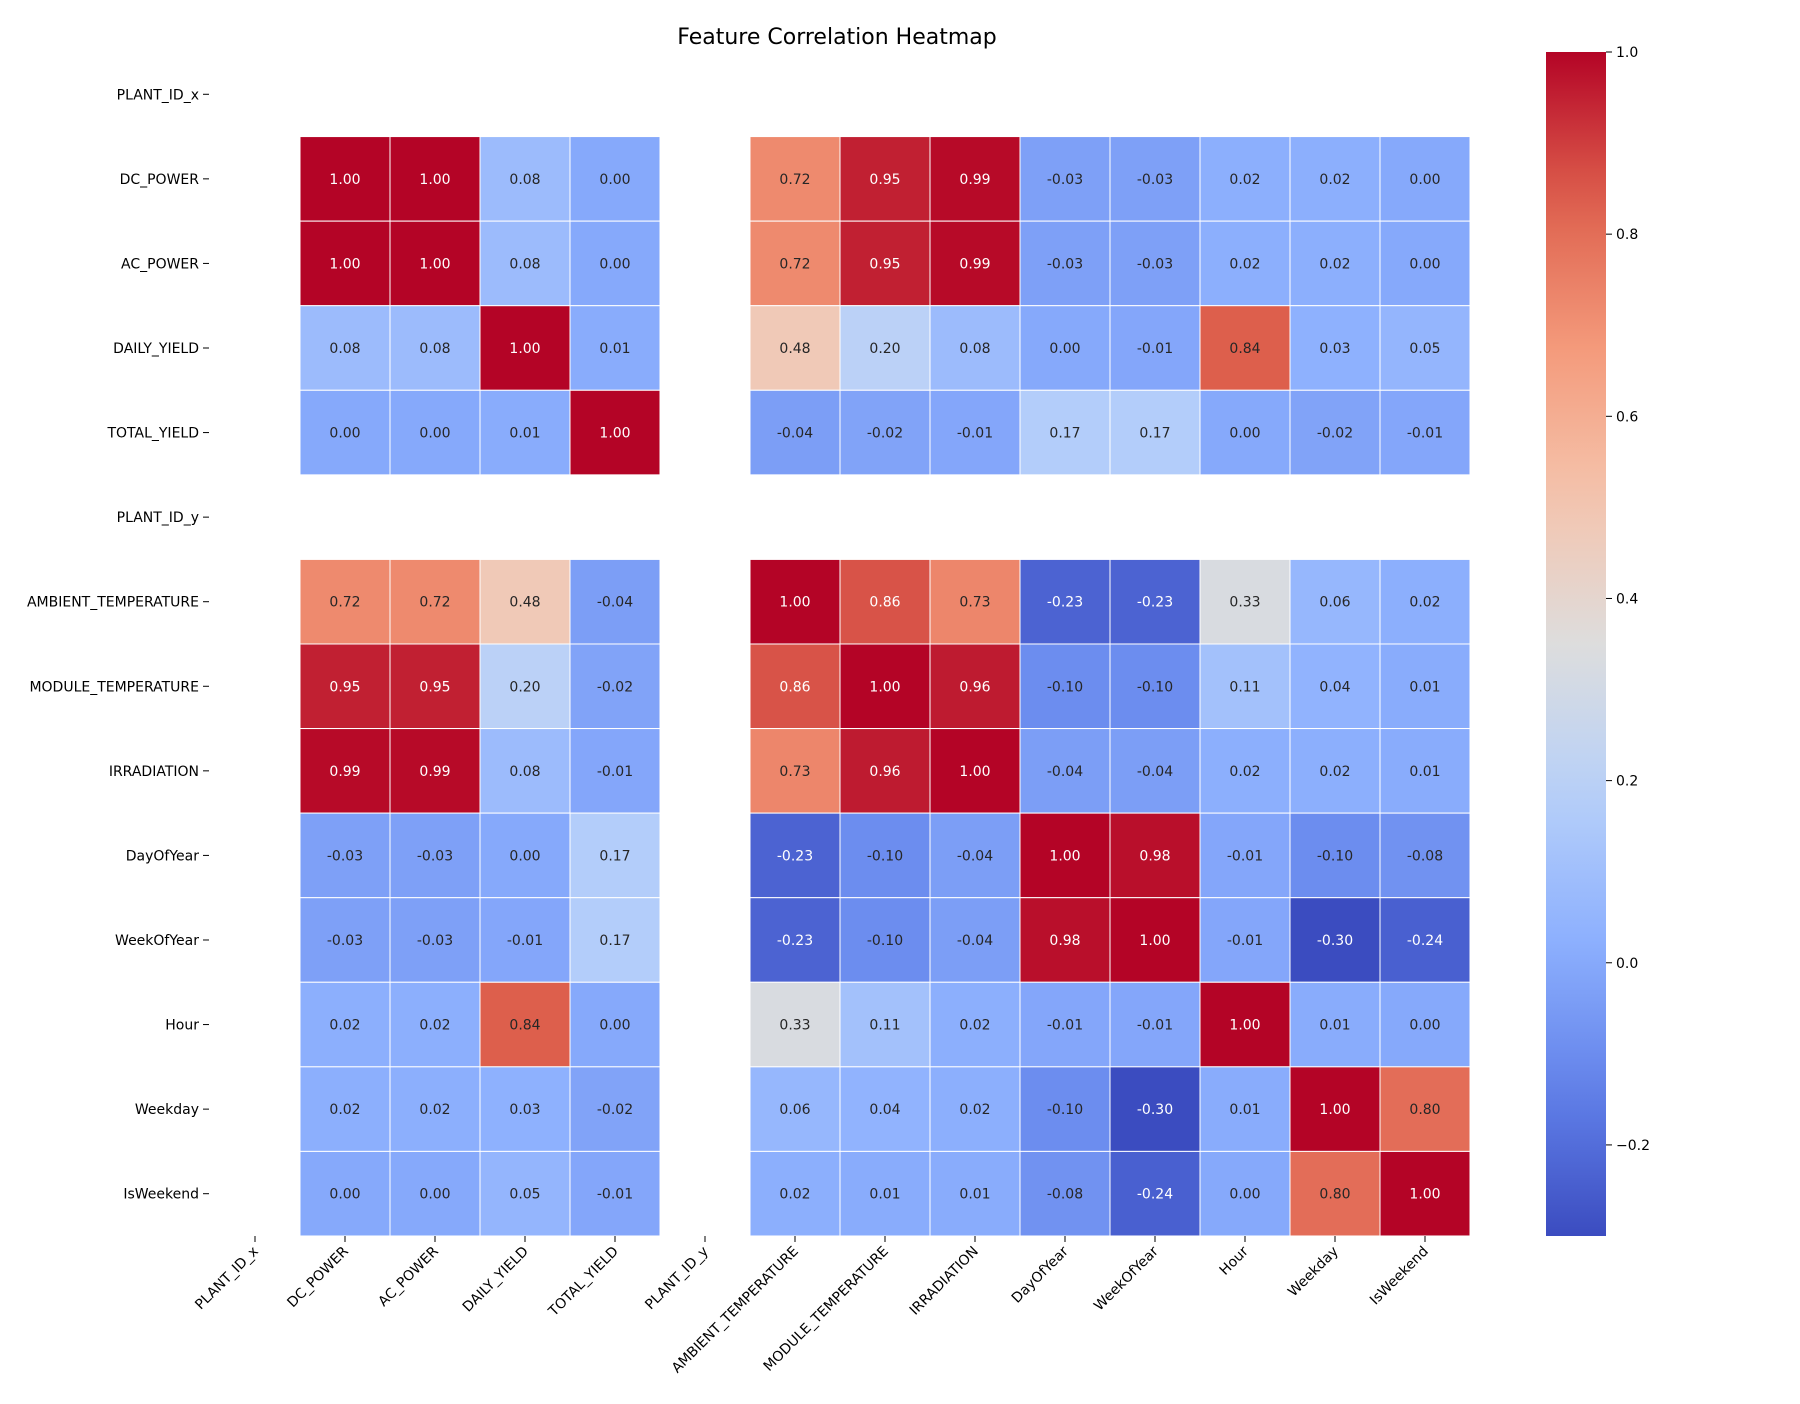 This screenshot has height=1404, width=1800. I want to click on cell-value-label: -0.23, so click(795, 941).